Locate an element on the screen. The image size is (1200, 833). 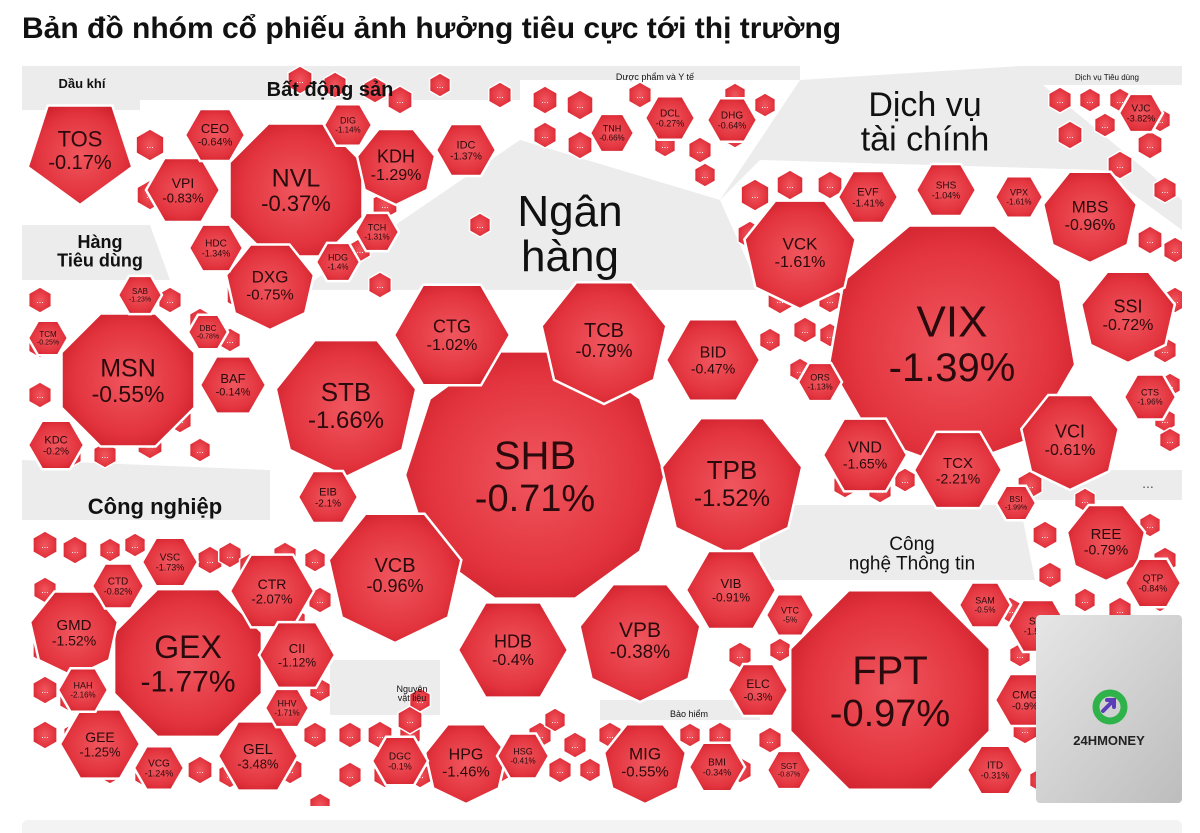
stock-cell-shs: SHS-1.04% is located at coordinates (946, 190).